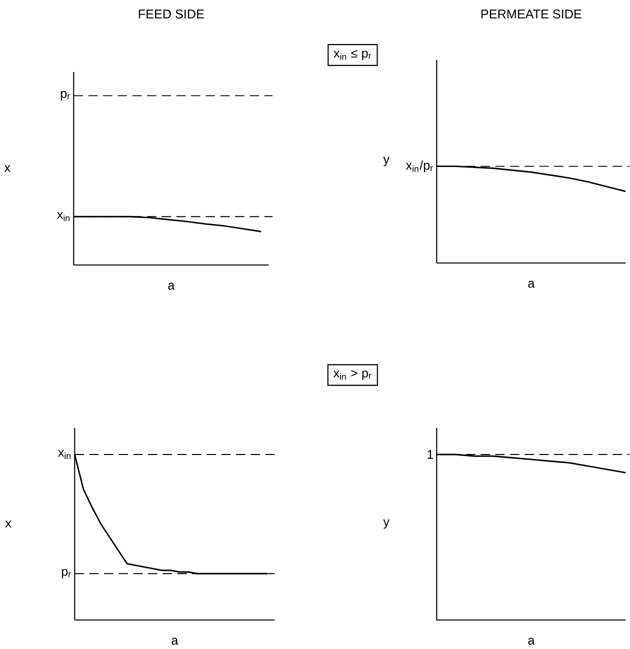 The image size is (630, 649). Describe the element at coordinates (353, 55) in the screenshot. I see `text: x$_{in}$ ≤ p$_{r}$` at that location.